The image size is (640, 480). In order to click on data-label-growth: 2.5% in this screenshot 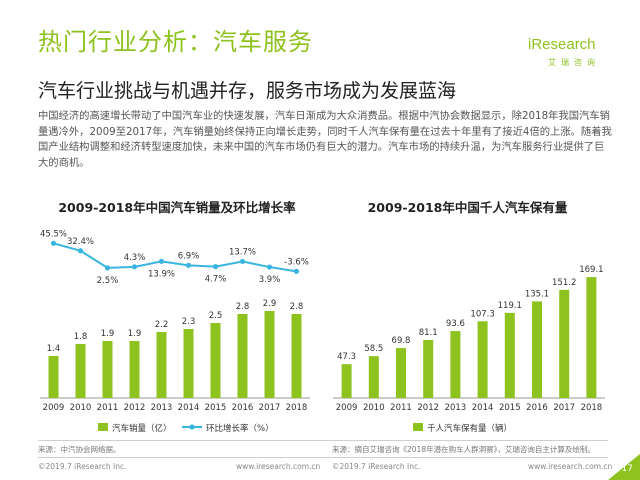, I will do `click(108, 281)`.